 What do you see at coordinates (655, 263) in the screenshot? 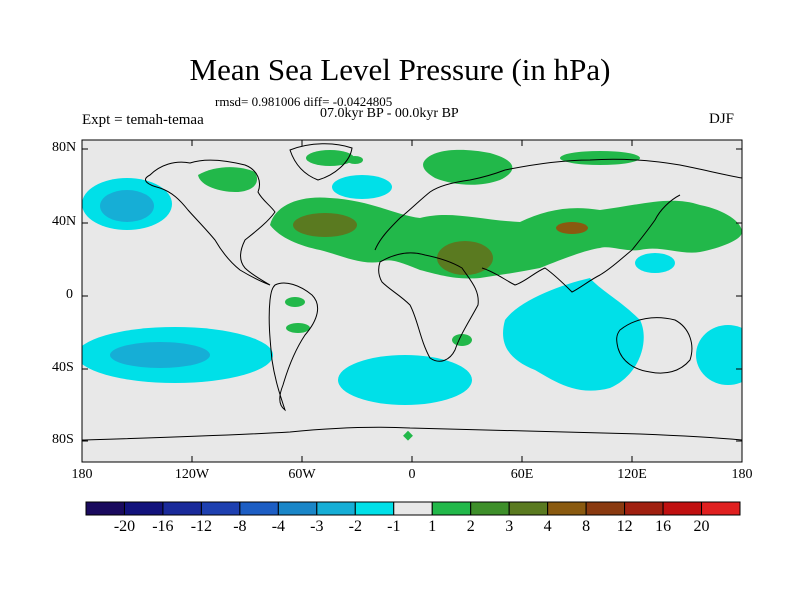
I see `west-pacific-low` at bounding box center [655, 263].